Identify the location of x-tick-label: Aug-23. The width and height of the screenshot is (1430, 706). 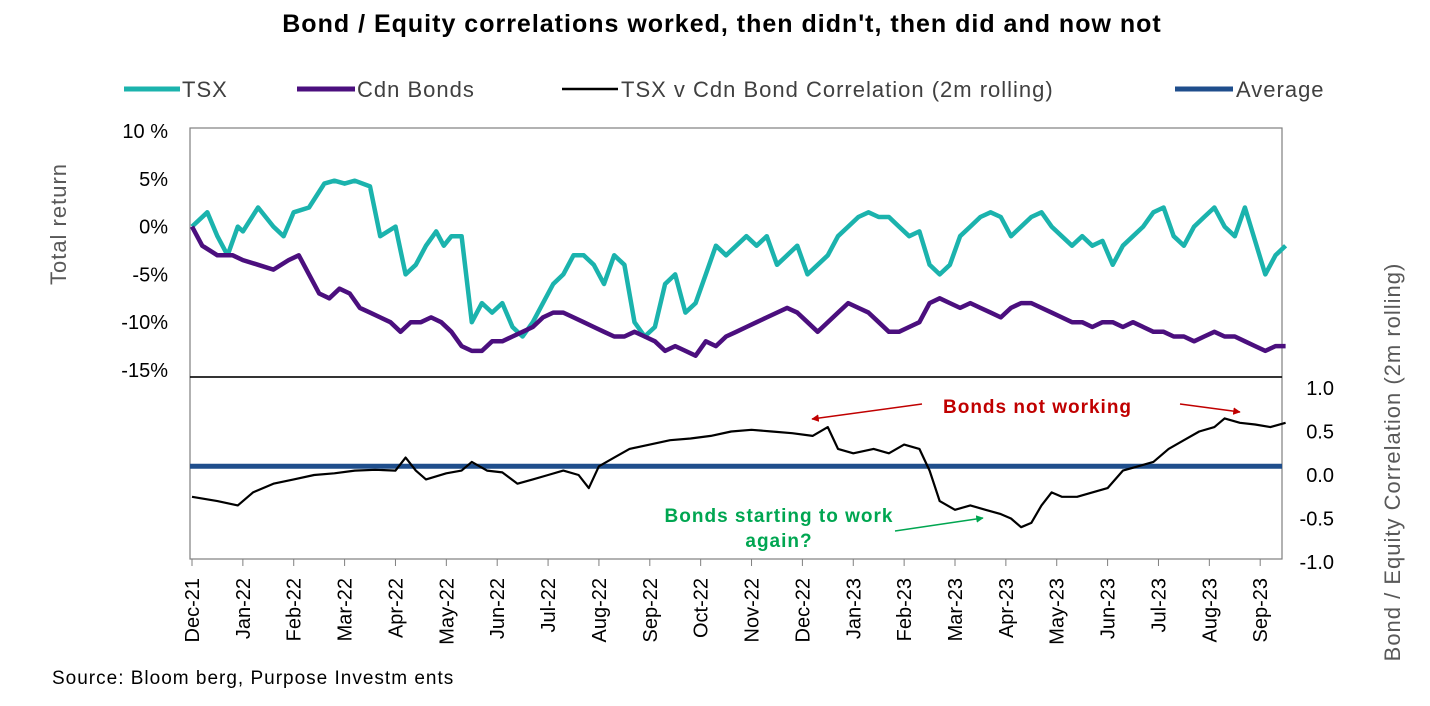
(1210, 610).